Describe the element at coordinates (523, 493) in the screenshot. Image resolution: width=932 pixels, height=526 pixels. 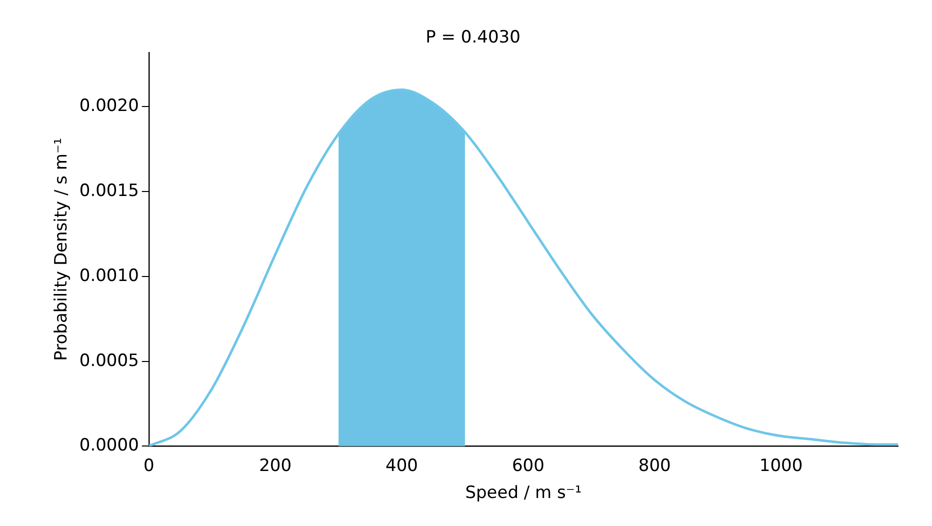
I see `x-axis-title: Speed / m s⁻¹` at that location.